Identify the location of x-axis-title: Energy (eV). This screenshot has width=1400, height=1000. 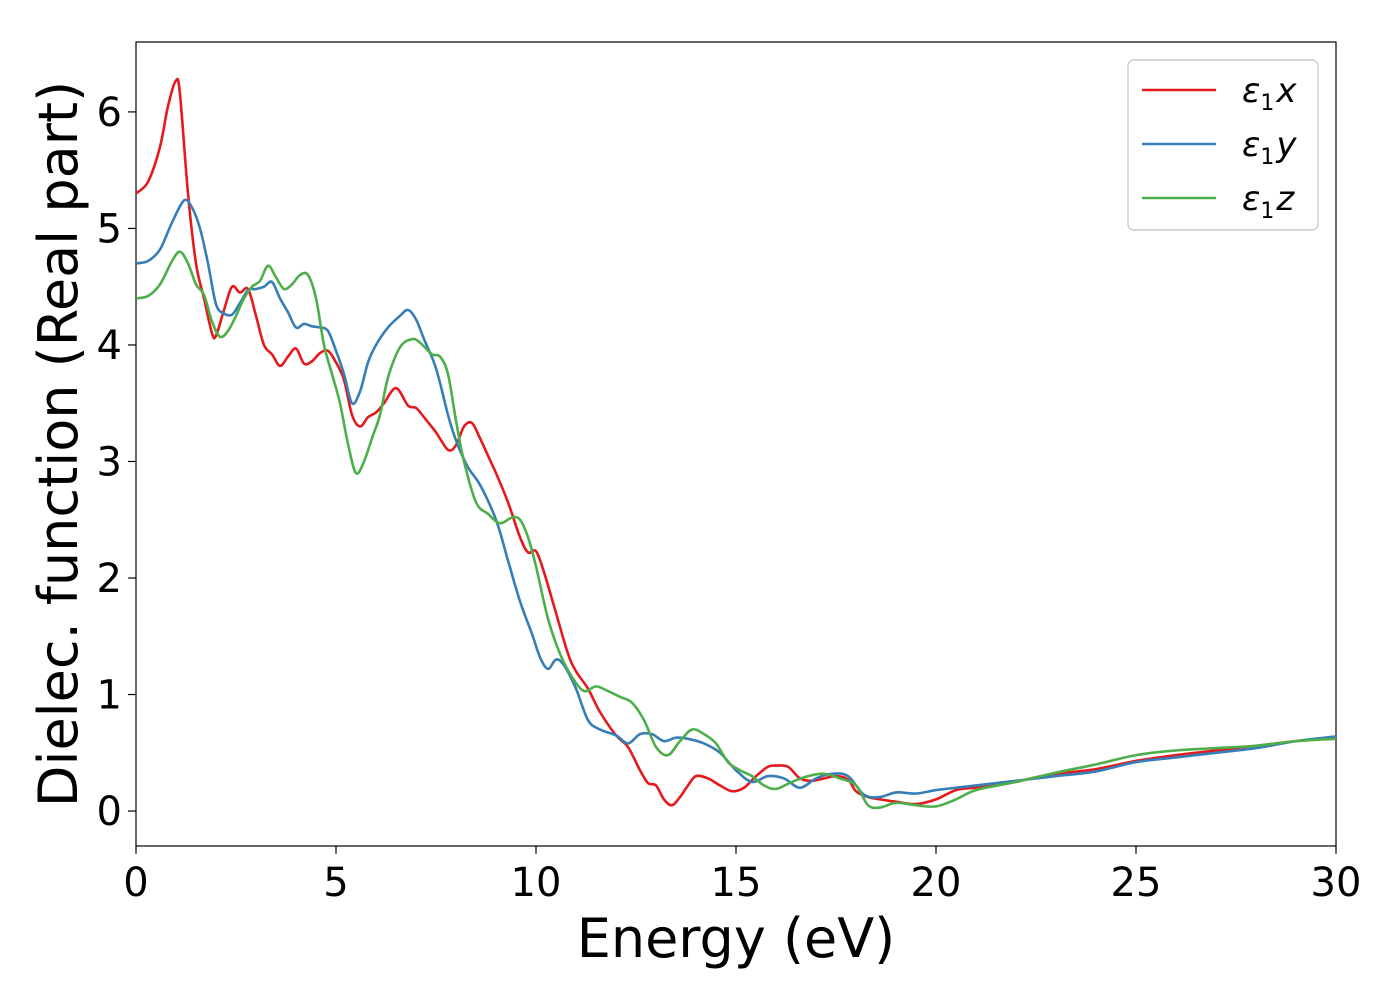
(736, 938).